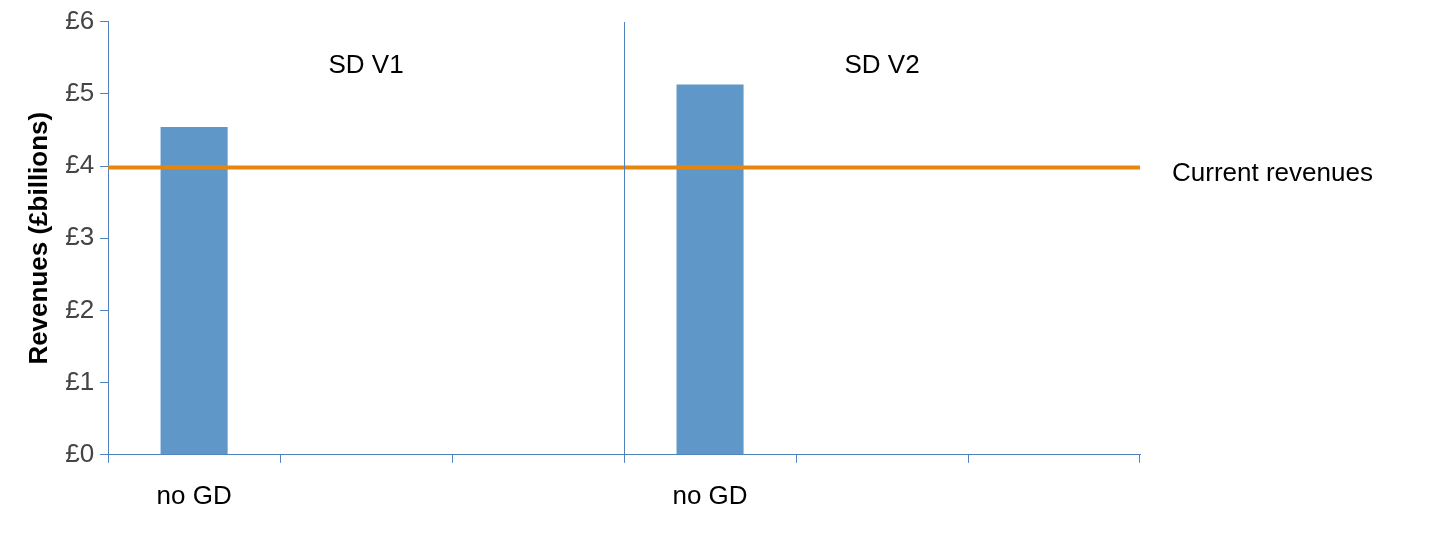  I want to click on y-tick-label: £6, so click(80, 19).